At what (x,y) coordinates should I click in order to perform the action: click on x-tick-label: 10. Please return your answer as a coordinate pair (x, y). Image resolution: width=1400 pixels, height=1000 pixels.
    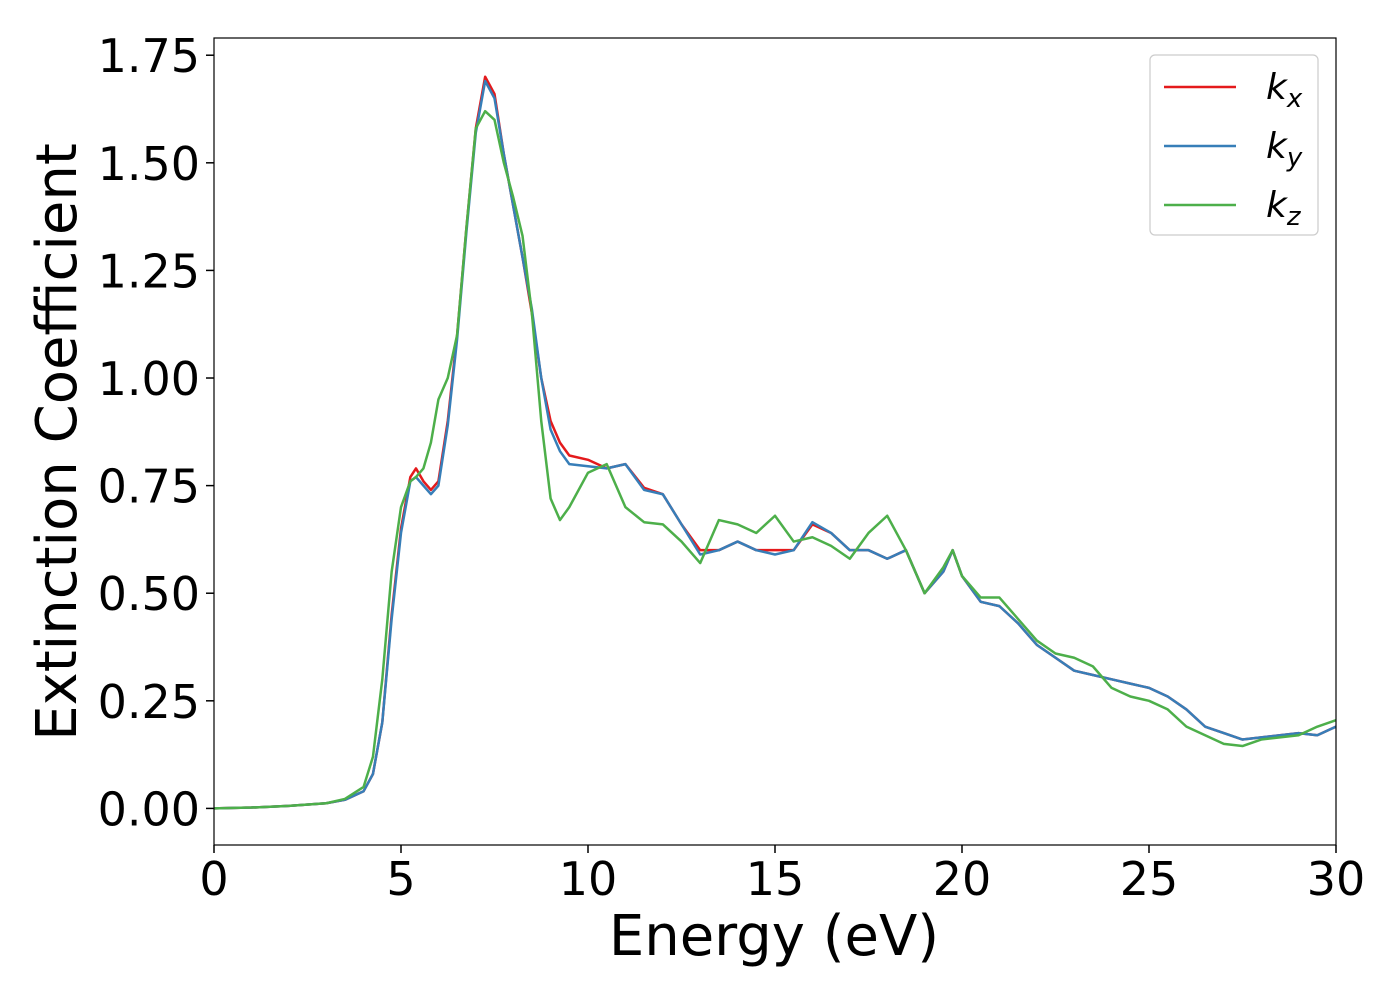
    Looking at the image, I should click on (588, 879).